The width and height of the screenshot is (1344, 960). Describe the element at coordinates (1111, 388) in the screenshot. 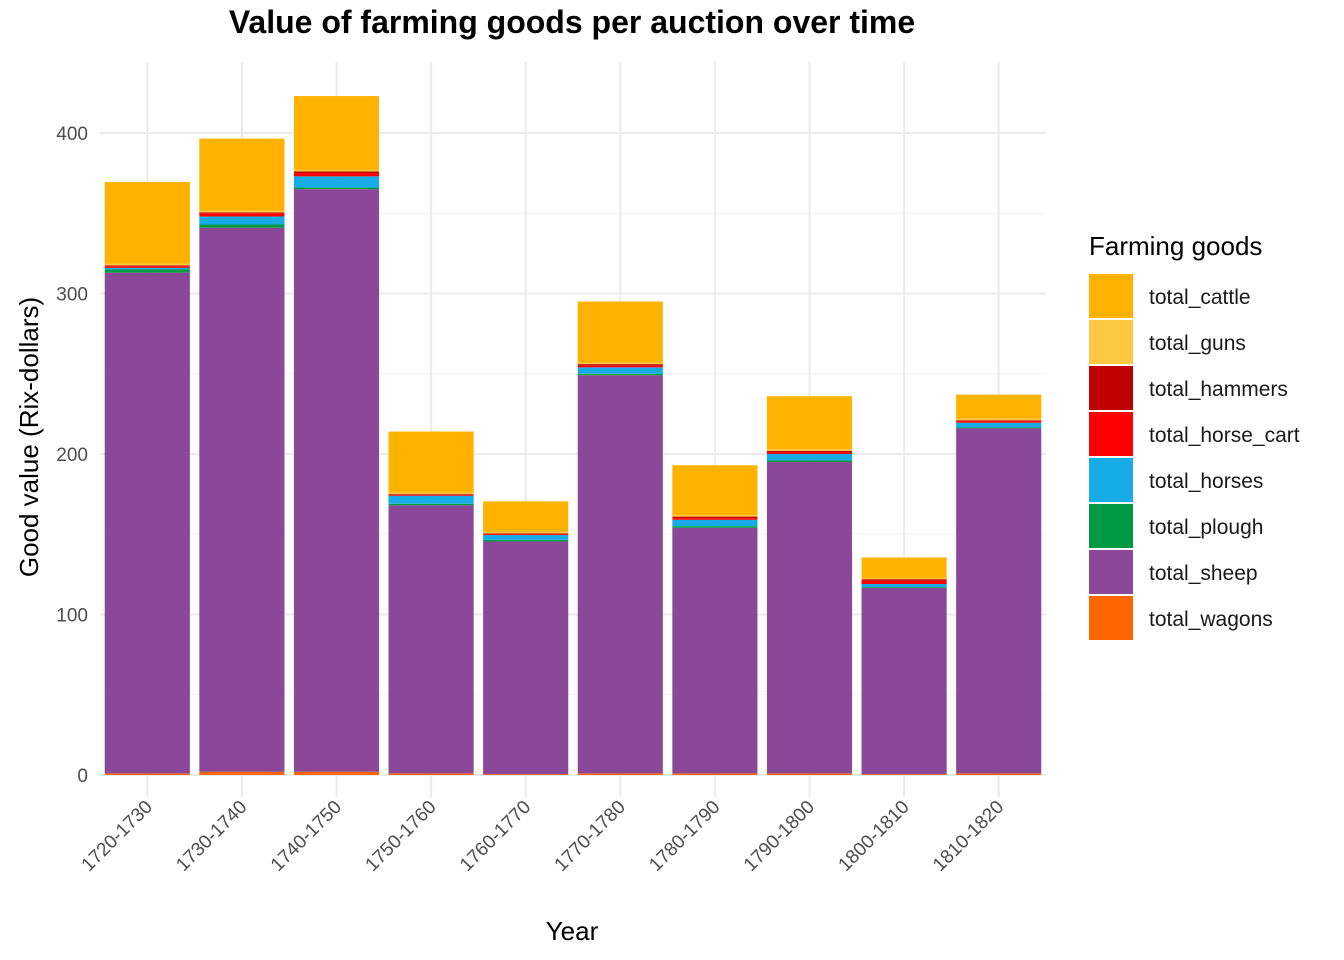

I see `legend-swatch-total-hammers` at that location.